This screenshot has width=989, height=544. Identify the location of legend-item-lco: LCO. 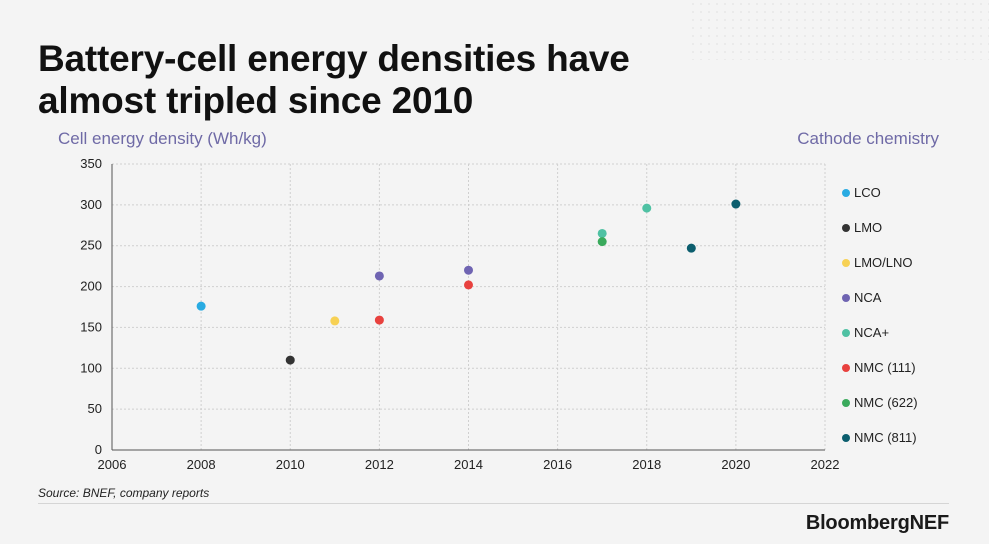
(907, 192).